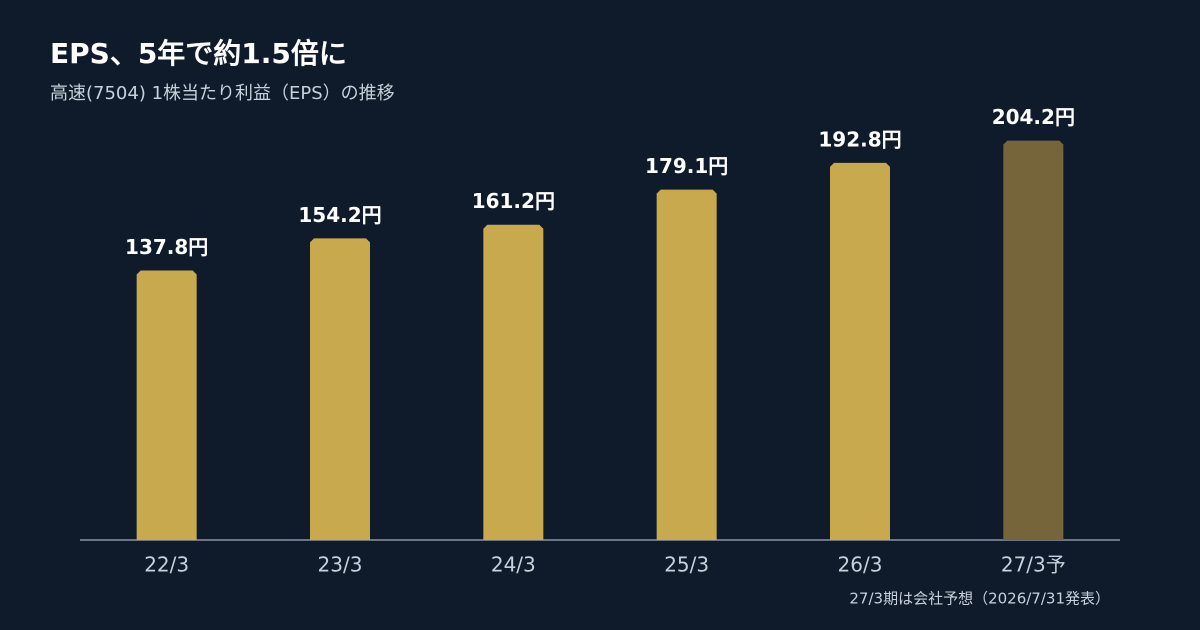  What do you see at coordinates (340, 565) in the screenshot?
I see `x-tick-label: 23/3` at bounding box center [340, 565].